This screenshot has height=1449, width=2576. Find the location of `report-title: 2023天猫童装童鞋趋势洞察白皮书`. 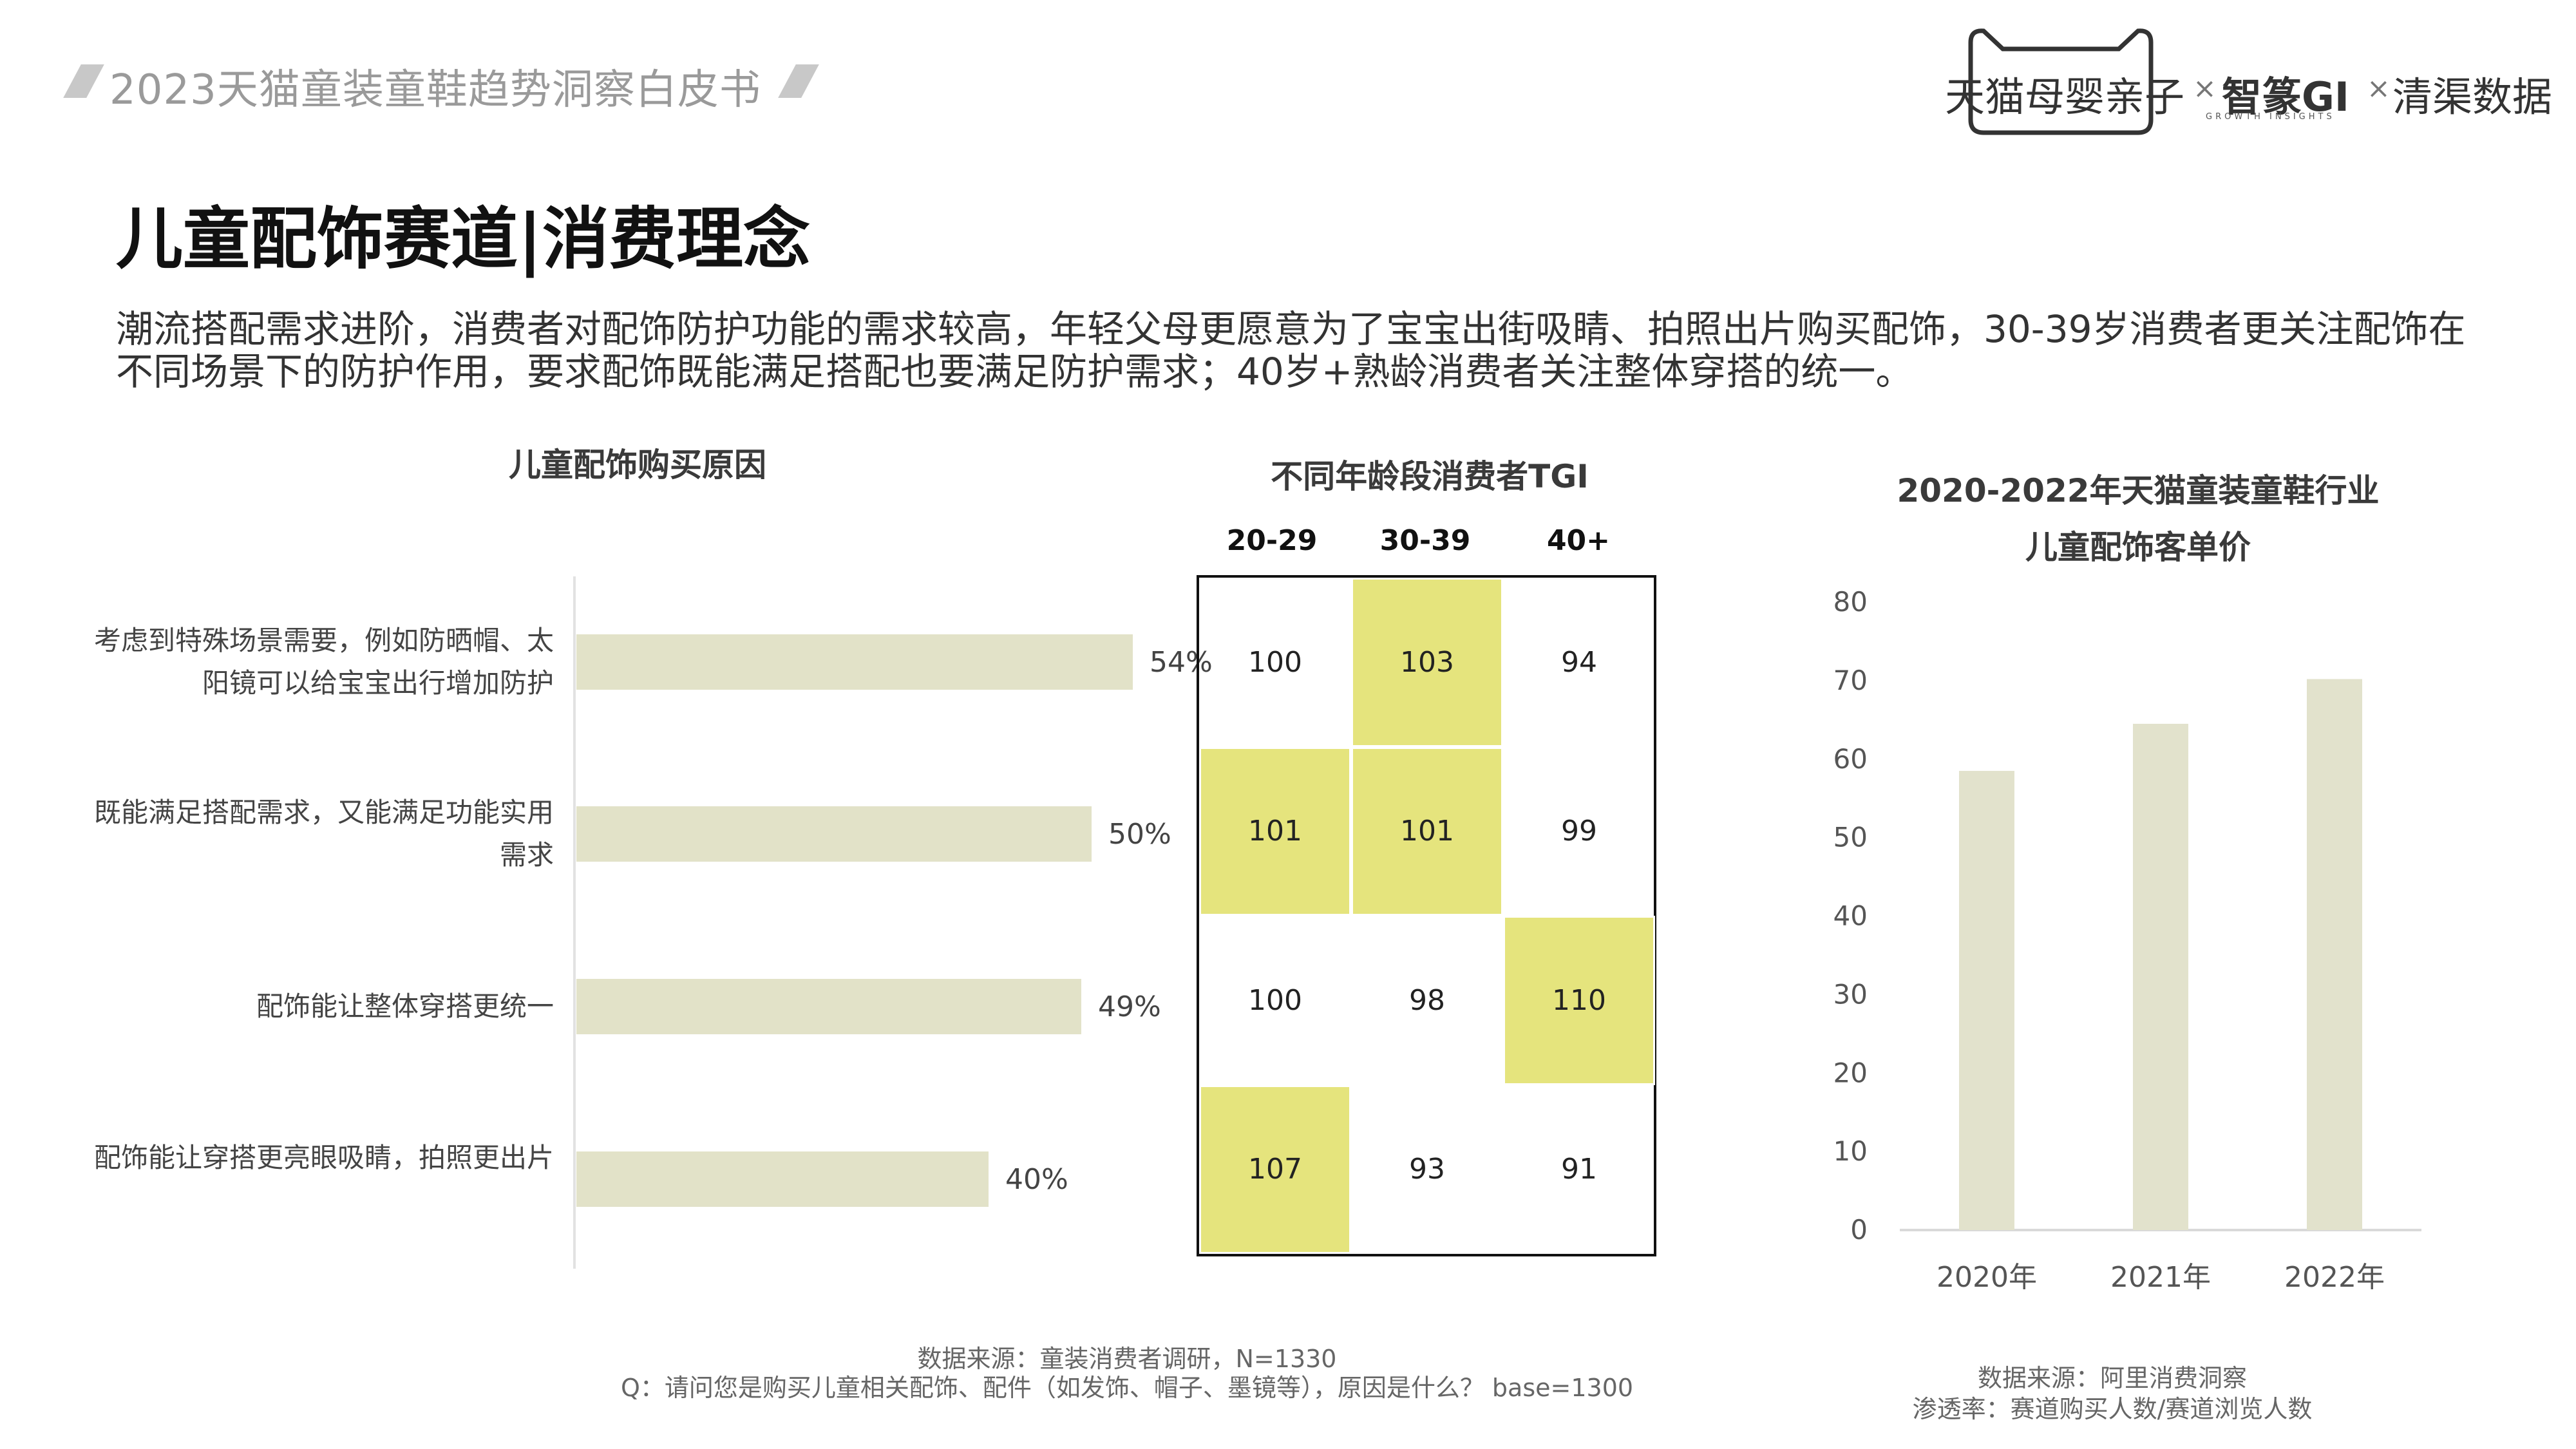

report-title: 2023天猫童装童鞋趋势洞察白皮书 is located at coordinates (435, 90).